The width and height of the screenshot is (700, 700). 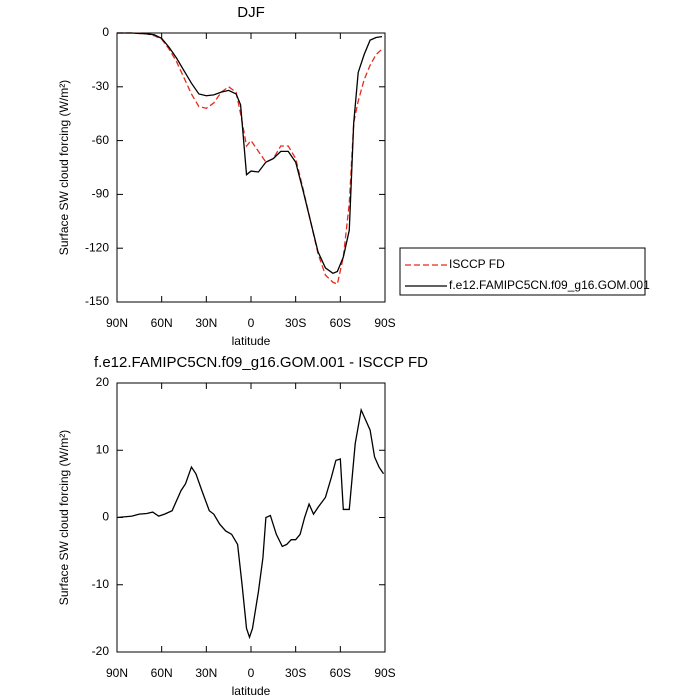 I want to click on y-tick-label: -20, so click(x=101, y=651).